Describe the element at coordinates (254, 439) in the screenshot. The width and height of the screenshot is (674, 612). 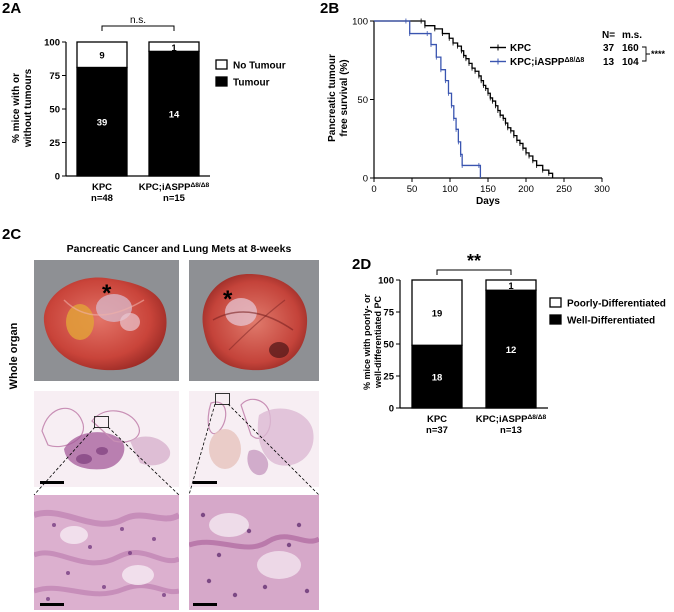
I see `histology-low-mag-right` at that location.